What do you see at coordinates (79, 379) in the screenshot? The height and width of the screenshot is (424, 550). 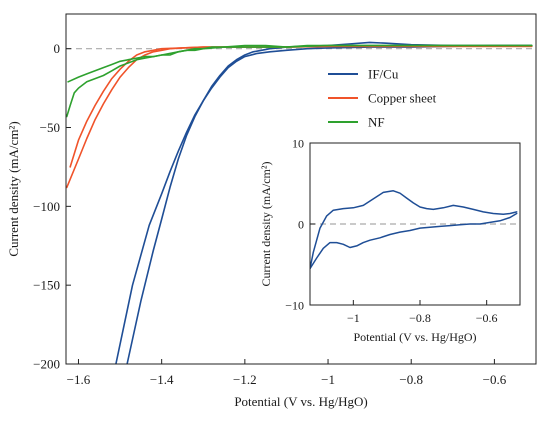 I see `x-tick-label: −1.6` at bounding box center [79, 379].